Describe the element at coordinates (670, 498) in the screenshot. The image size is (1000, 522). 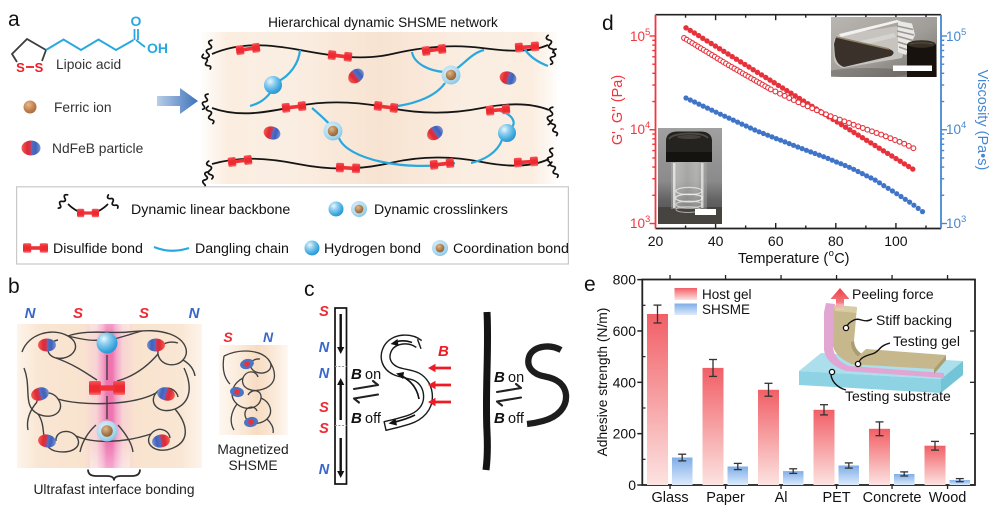
I see `svg-text: Glass` at that location.